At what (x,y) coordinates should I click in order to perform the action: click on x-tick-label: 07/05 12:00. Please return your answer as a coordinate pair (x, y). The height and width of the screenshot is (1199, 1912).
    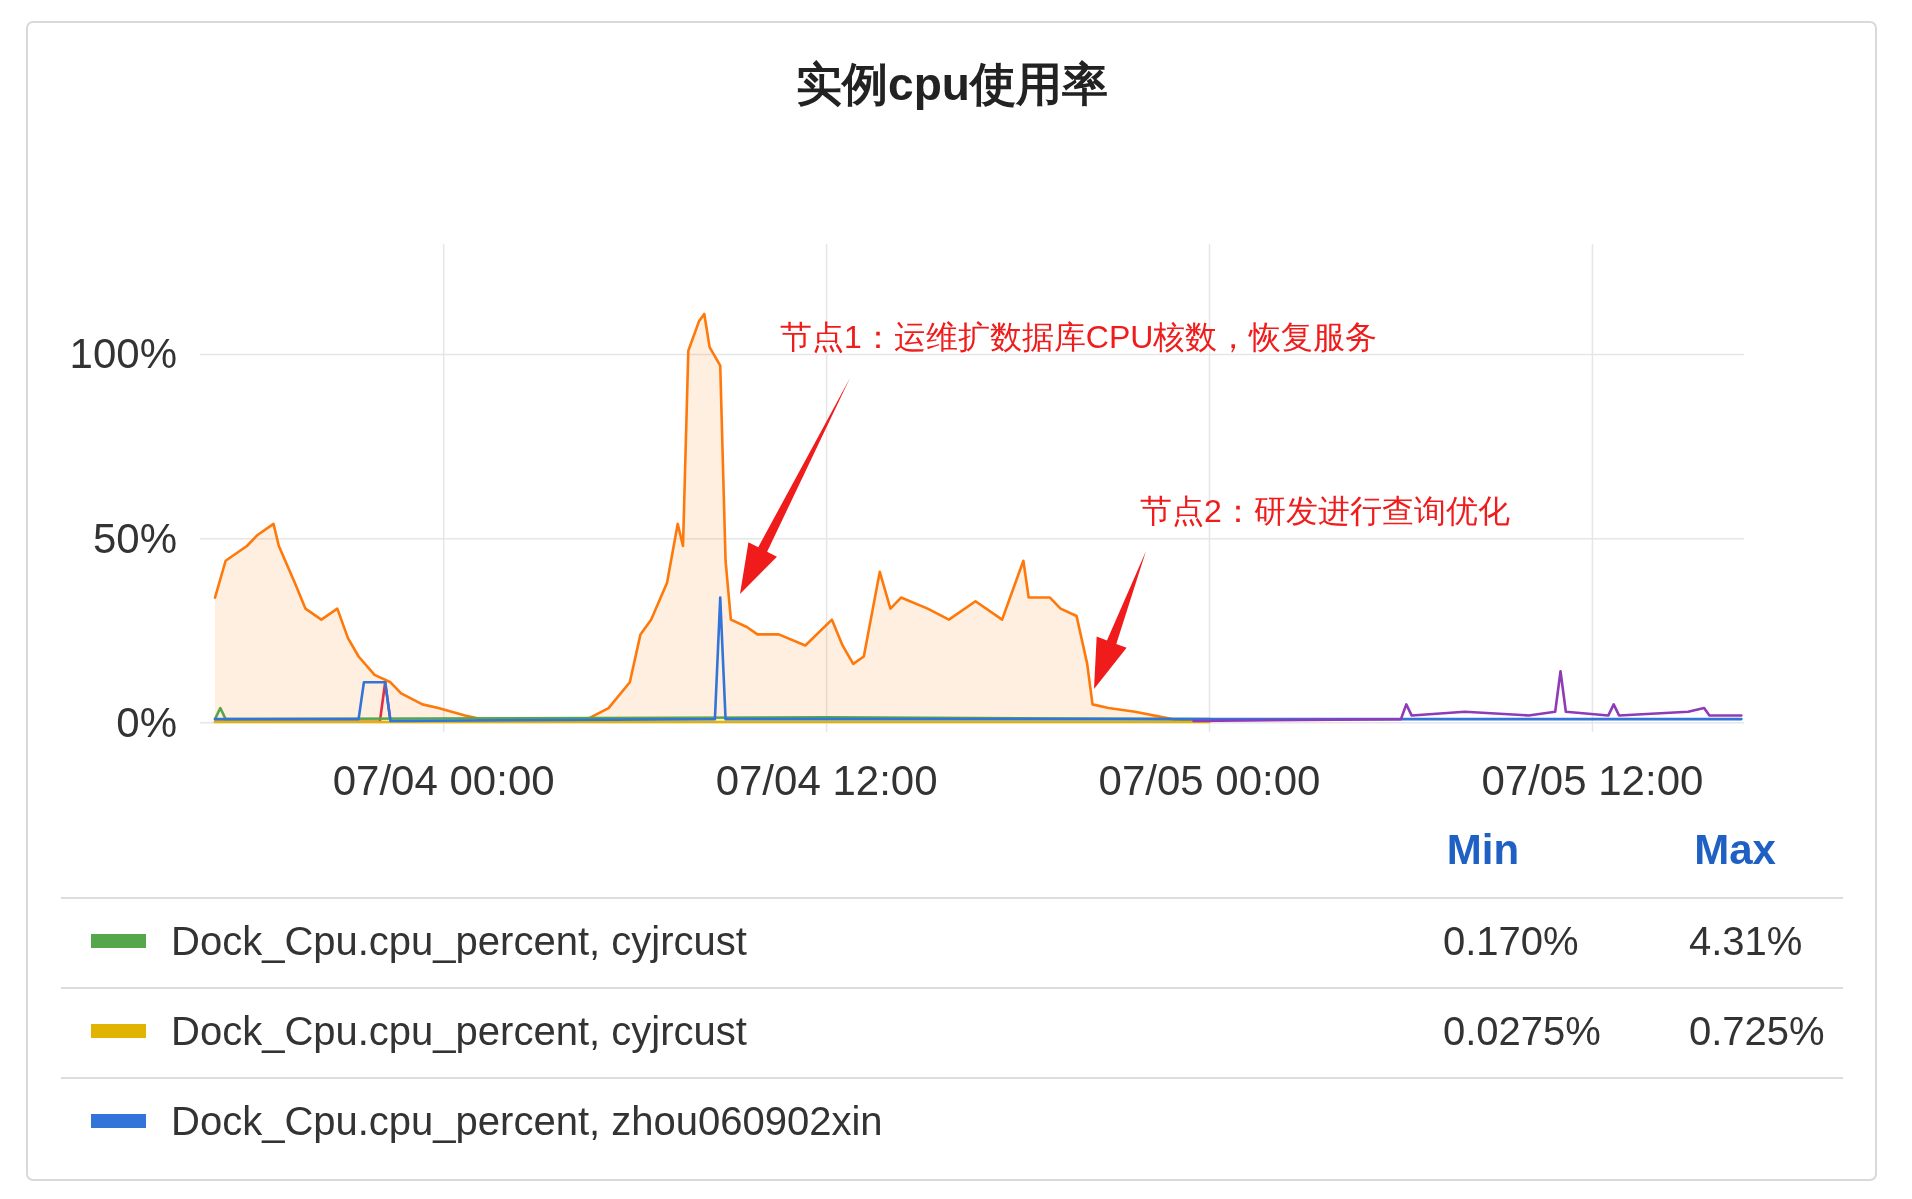
    Looking at the image, I should click on (1592, 780).